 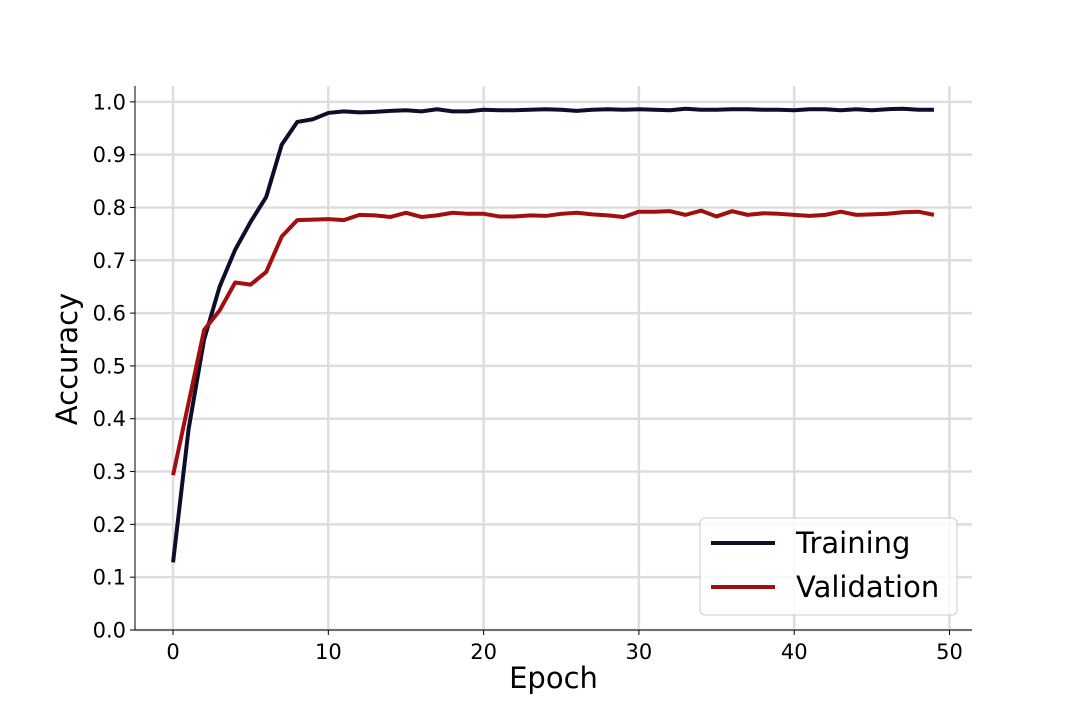 What do you see at coordinates (109, 472) in the screenshot?
I see `y-tick-label-3: 0.3` at bounding box center [109, 472].